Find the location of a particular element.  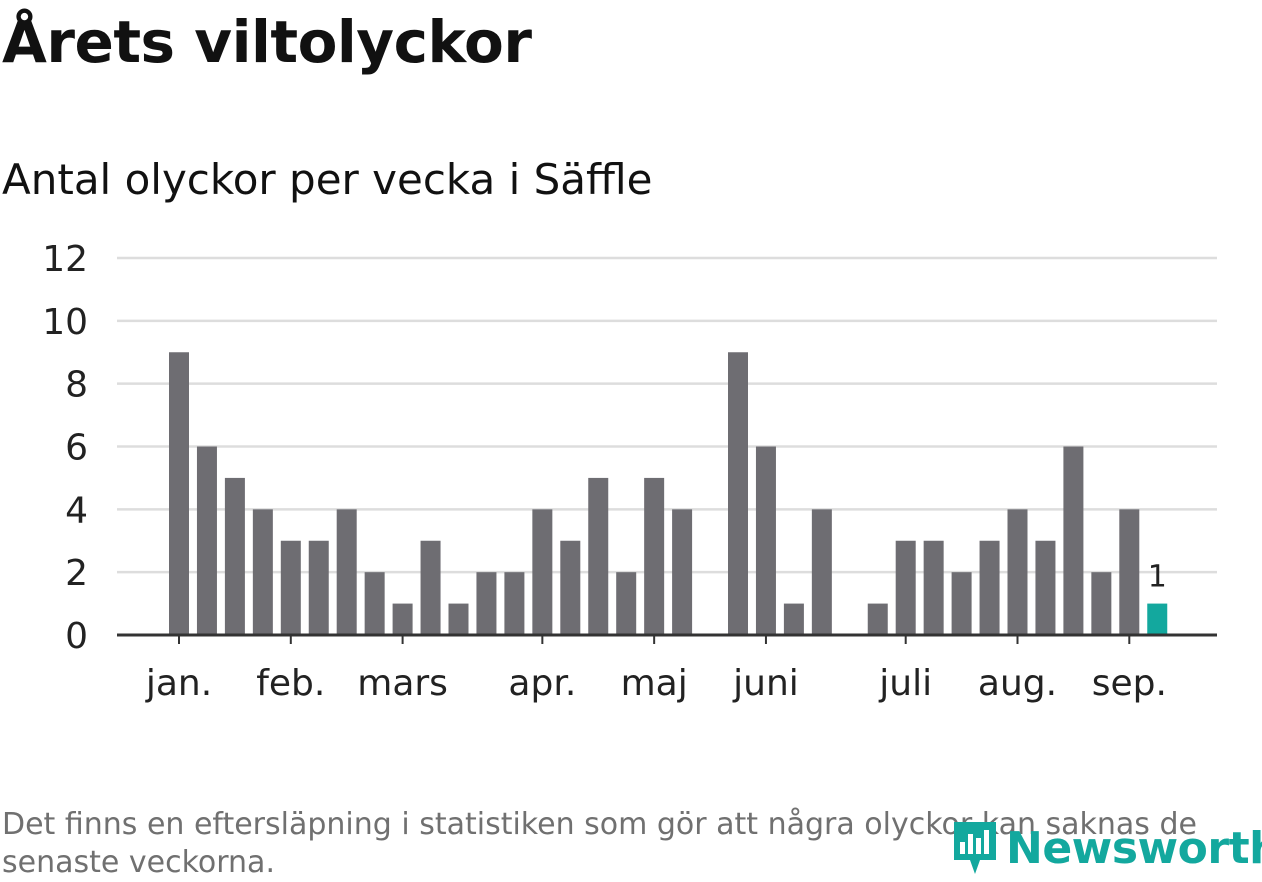

y-tick-label: 12 is located at coordinates (65, 259).